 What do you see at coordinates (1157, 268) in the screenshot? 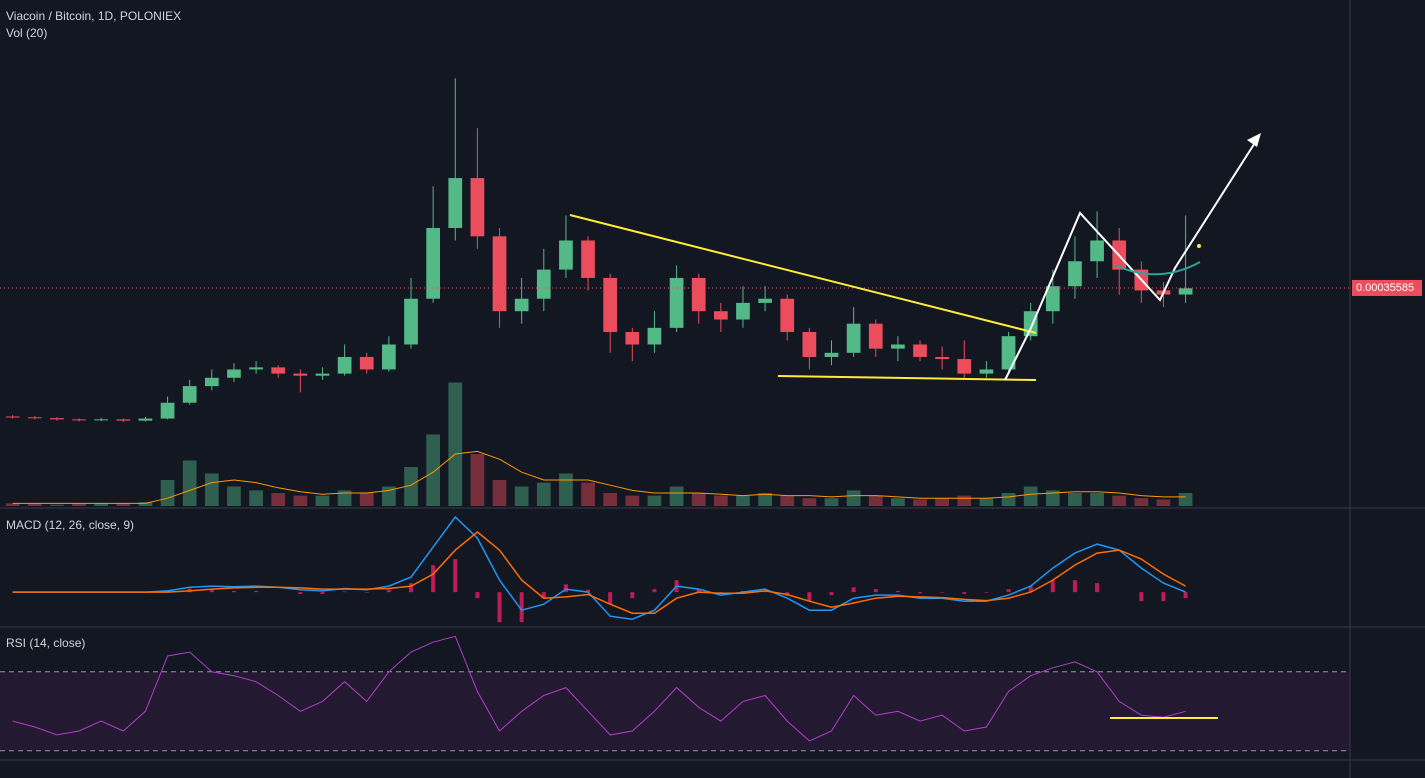
I see `cup-arc` at bounding box center [1157, 268].